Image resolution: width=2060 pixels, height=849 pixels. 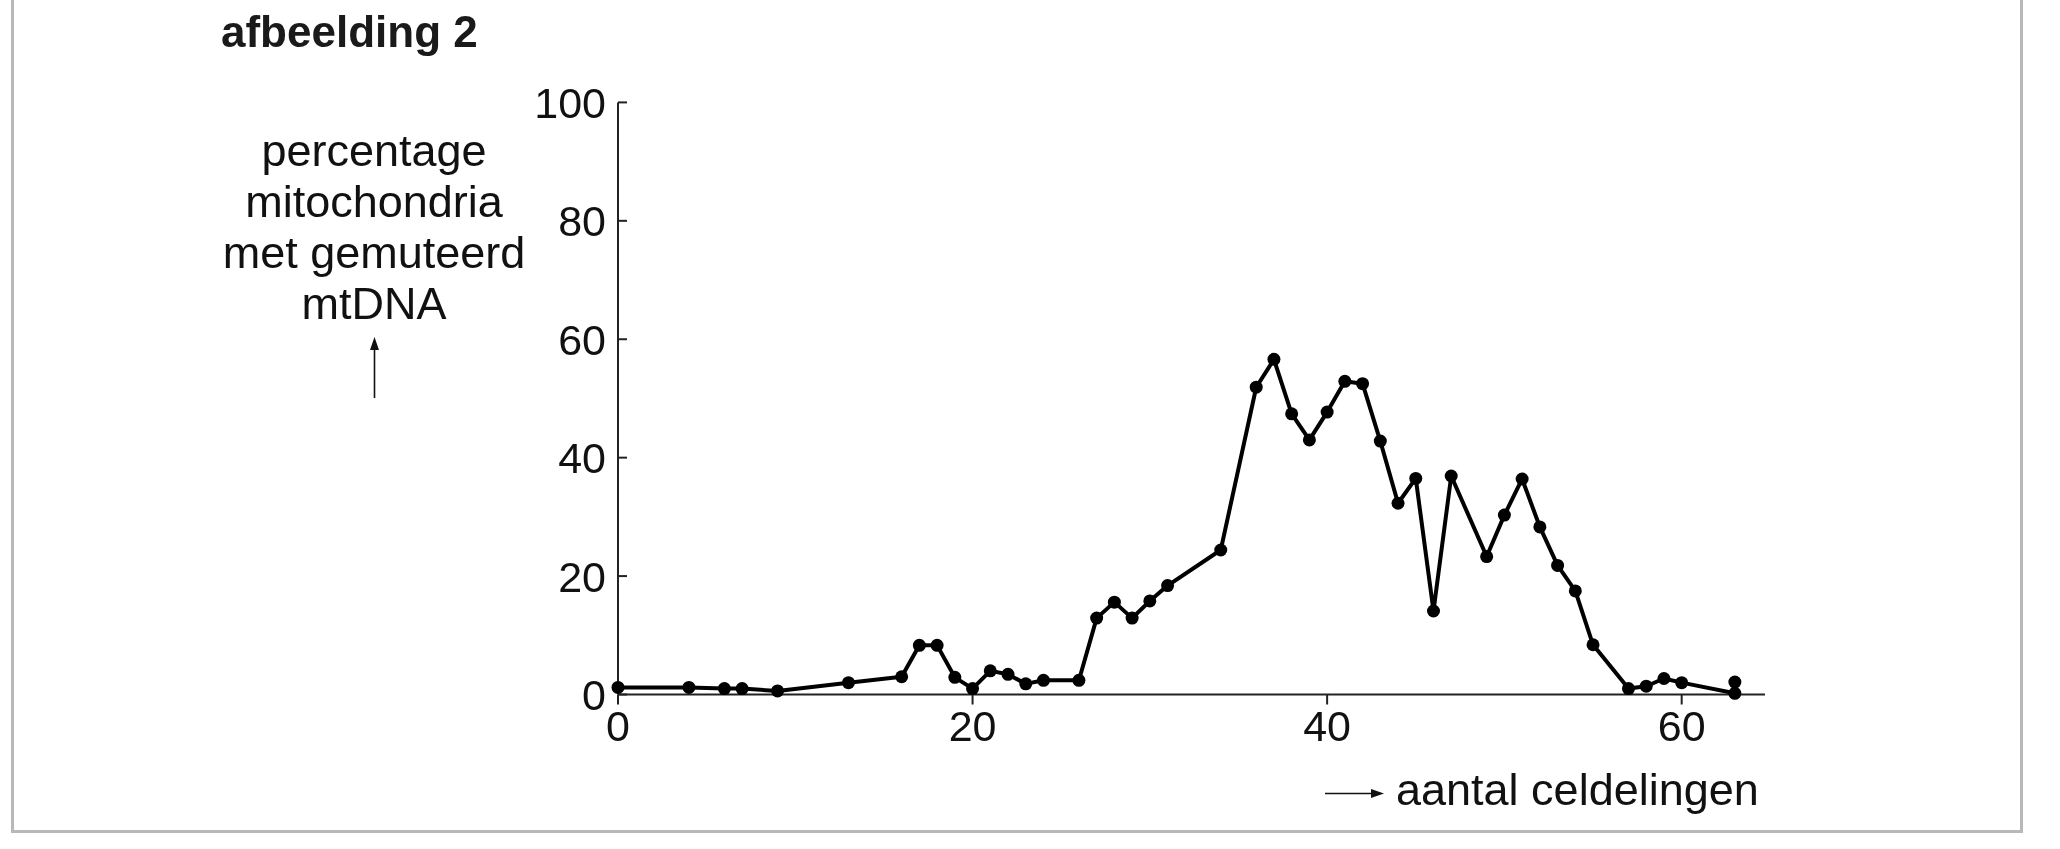 What do you see at coordinates (349, 31) in the screenshot?
I see `chart-title: afbeelding 2` at bounding box center [349, 31].